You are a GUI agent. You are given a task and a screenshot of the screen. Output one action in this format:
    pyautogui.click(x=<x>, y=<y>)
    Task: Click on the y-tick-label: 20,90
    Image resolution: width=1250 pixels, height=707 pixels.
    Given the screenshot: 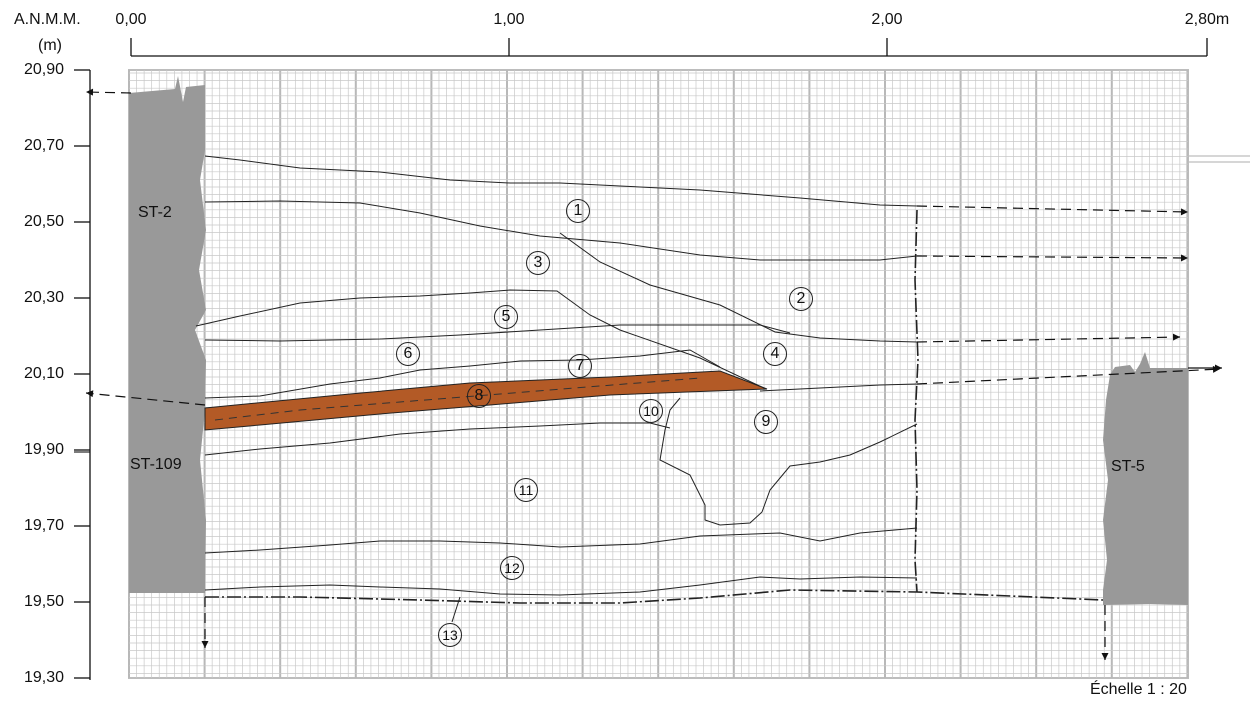 What is the action you would take?
    pyautogui.click(x=43, y=69)
    